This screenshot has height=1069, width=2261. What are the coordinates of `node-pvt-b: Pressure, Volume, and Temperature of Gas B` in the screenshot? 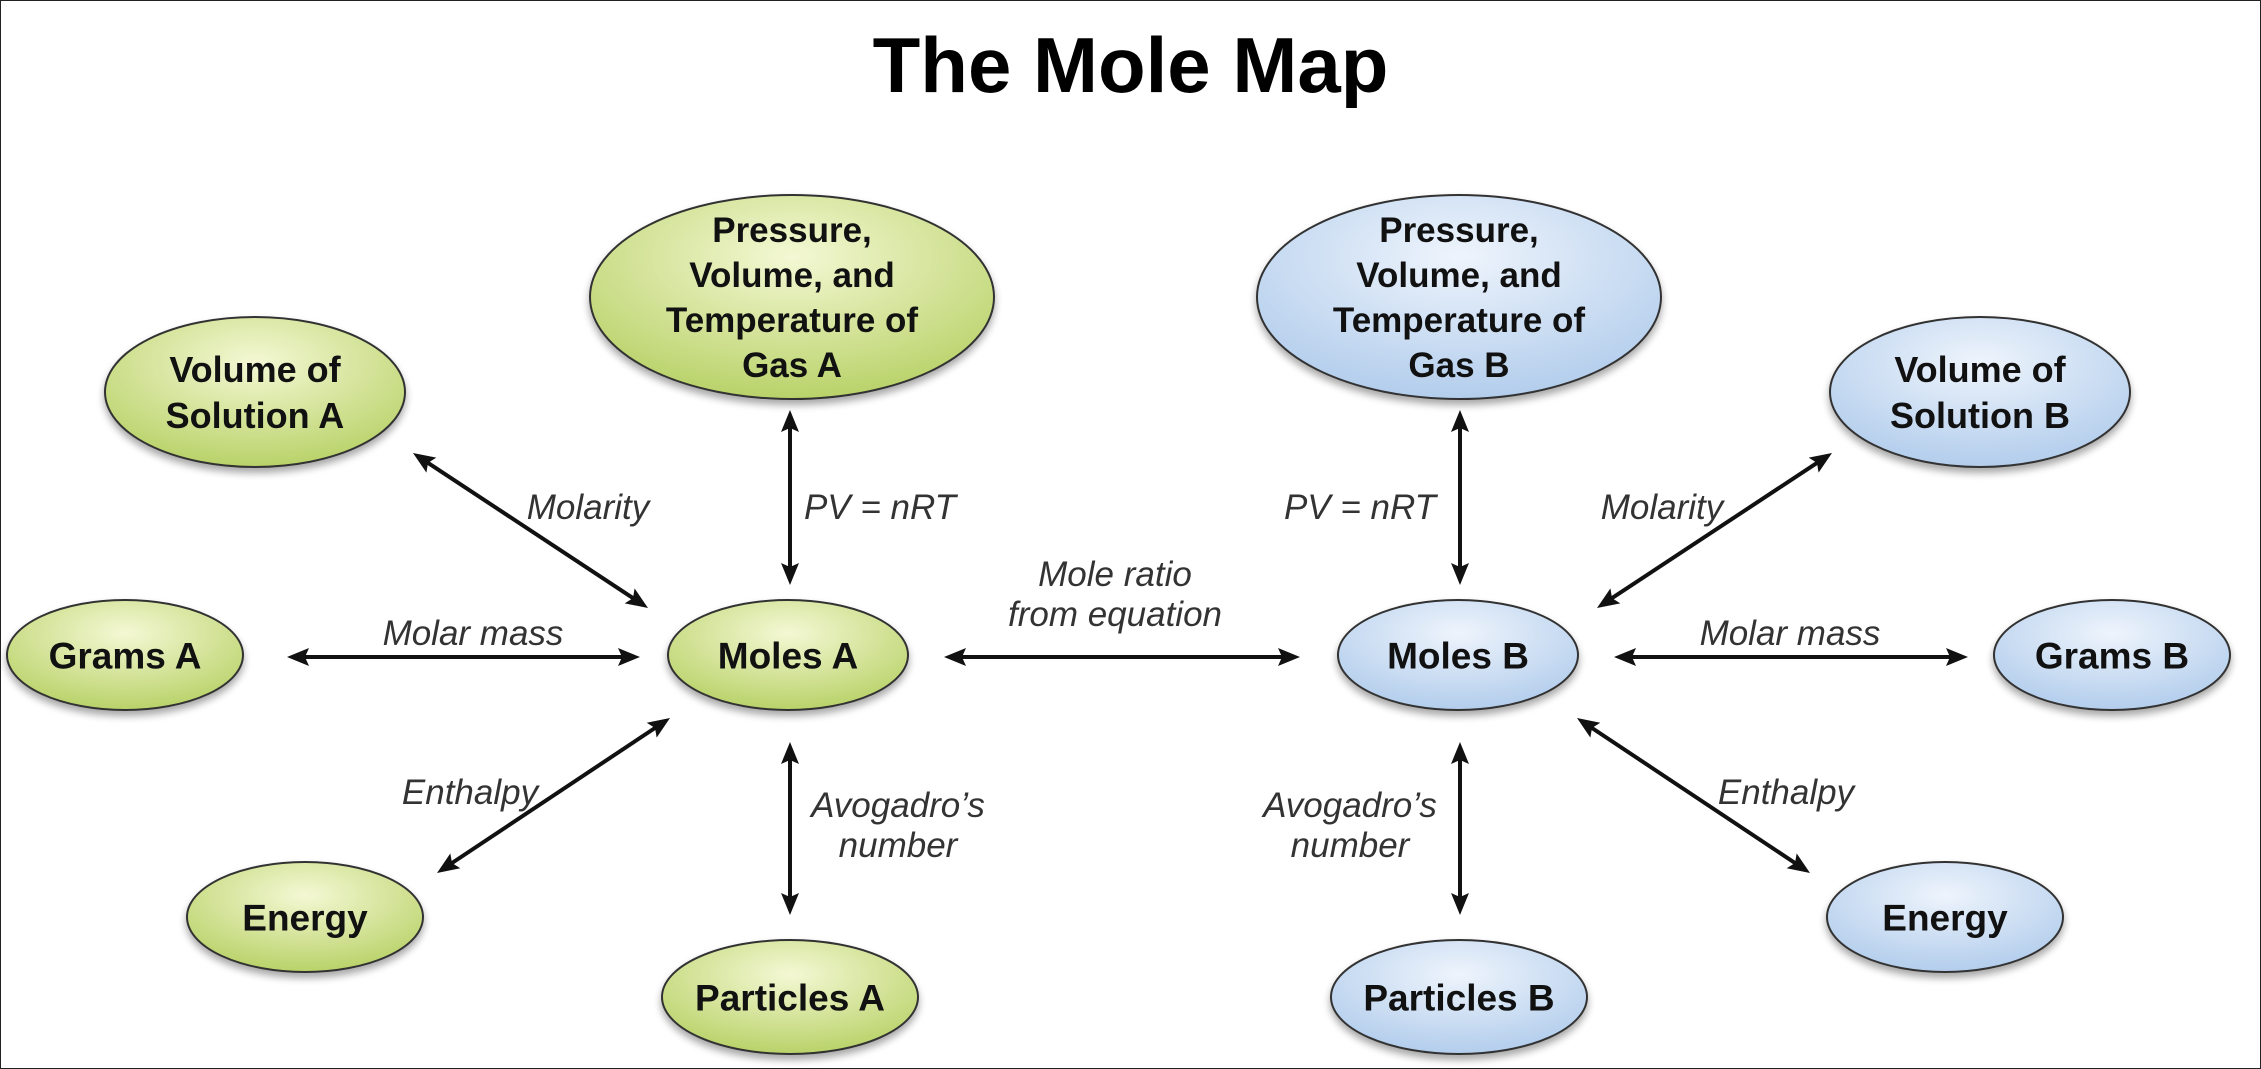 It's located at (1459, 297).